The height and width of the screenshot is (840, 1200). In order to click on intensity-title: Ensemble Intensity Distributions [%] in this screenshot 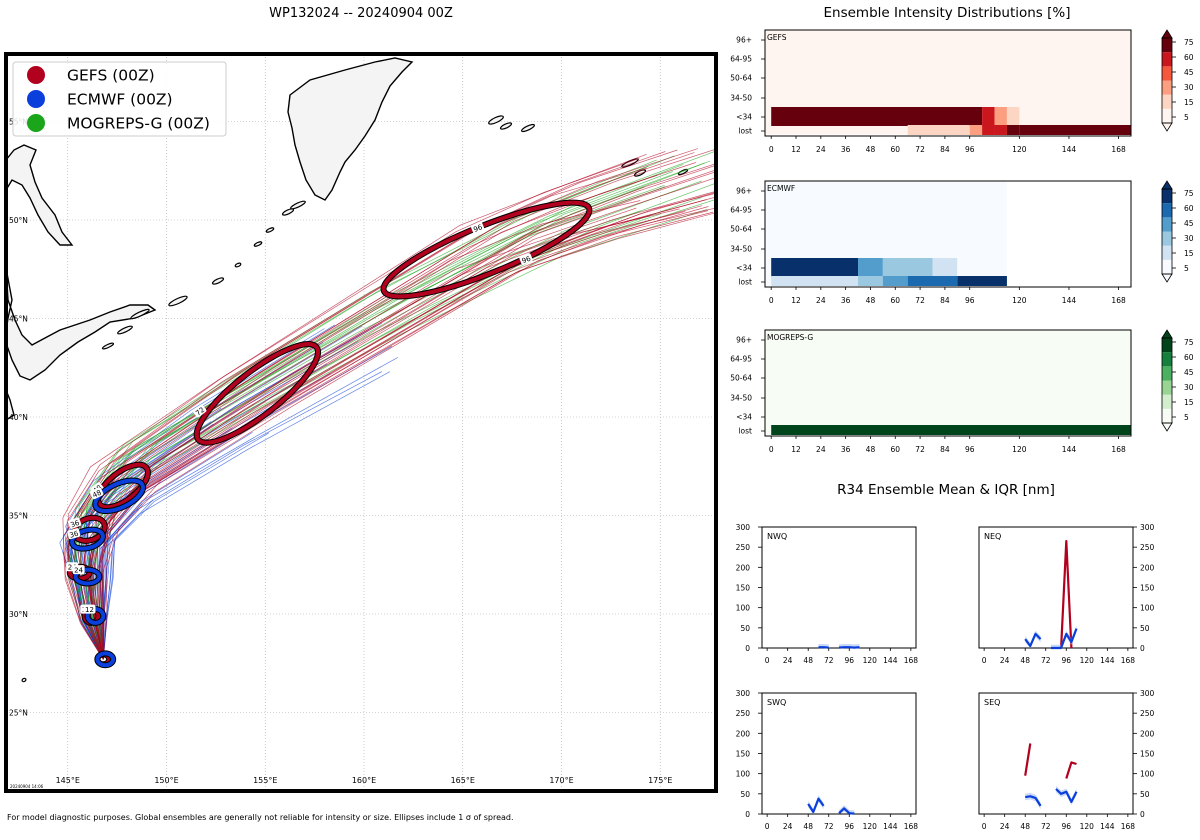, I will do `click(947, 13)`.